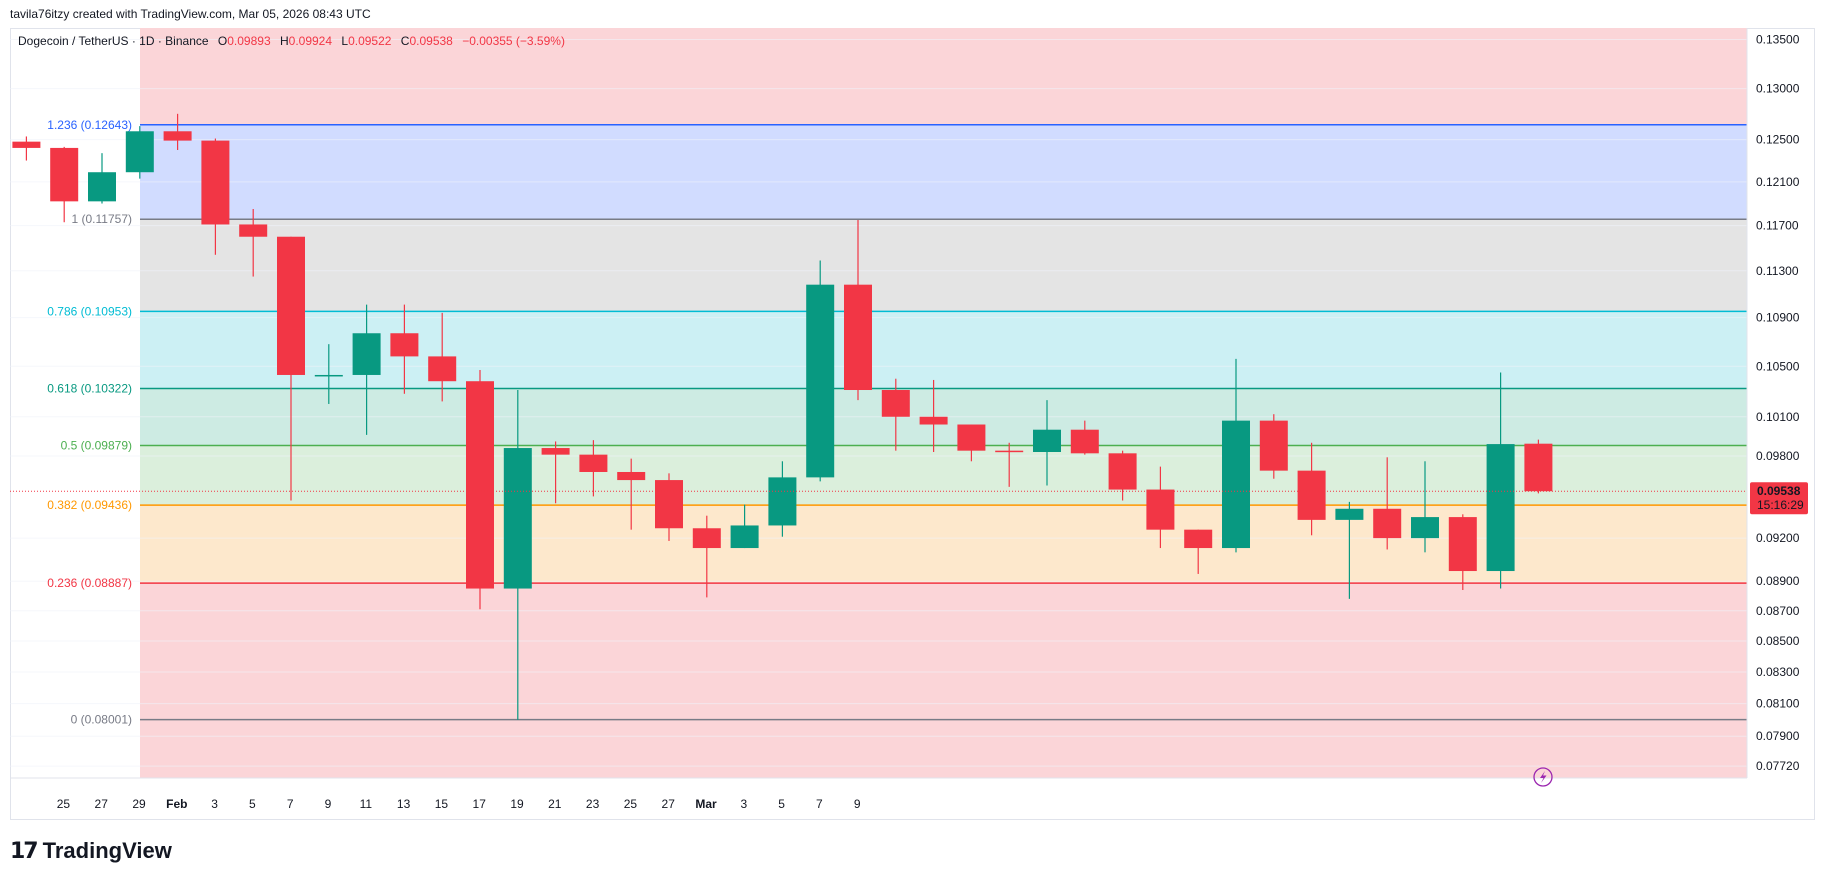 Image resolution: width=1825 pixels, height=879 pixels. What do you see at coordinates (878, 794) in the screenshot?
I see `time-axis: 25 27 29 Feb 3 5 7 9 11 13 15 17 19 21 23 25 27 Mar 3 5 7 9` at bounding box center [878, 794].